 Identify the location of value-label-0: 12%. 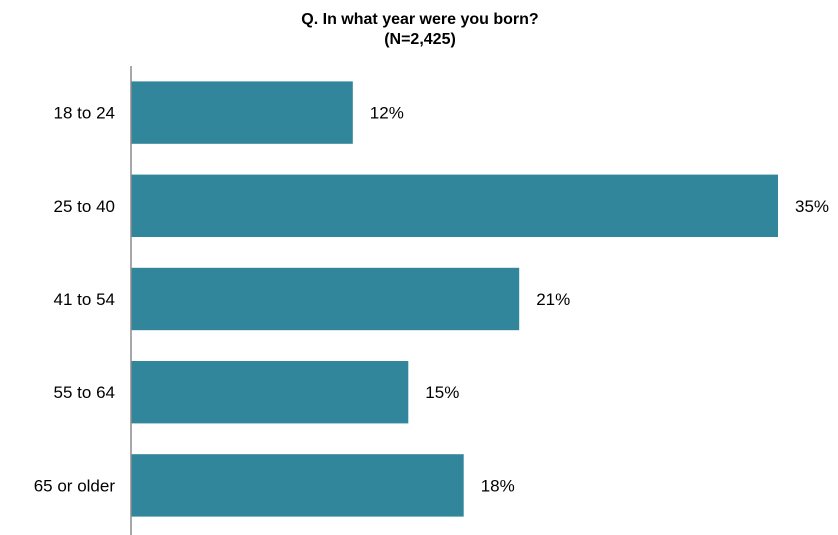
(387, 113).